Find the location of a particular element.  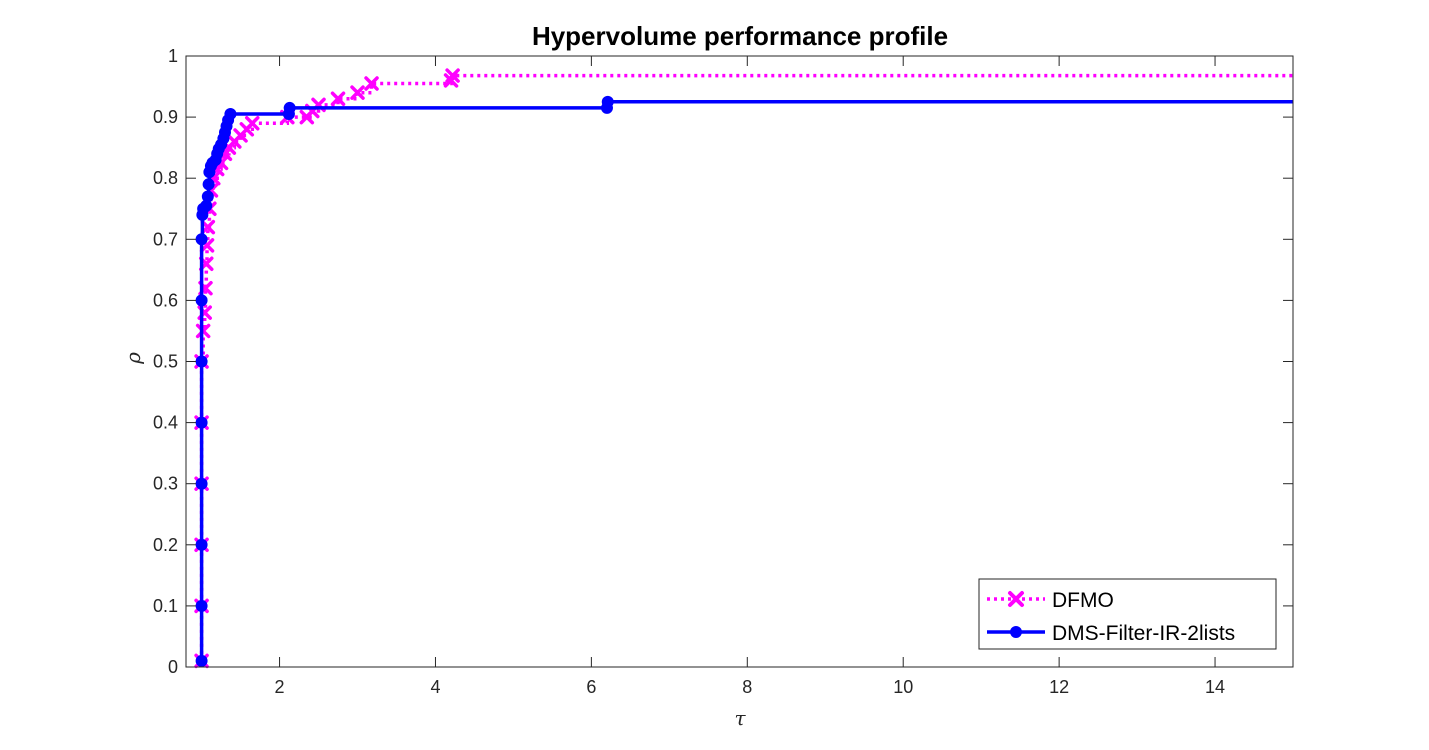

y-tick-label: 0.3 is located at coordinates (165, 484).